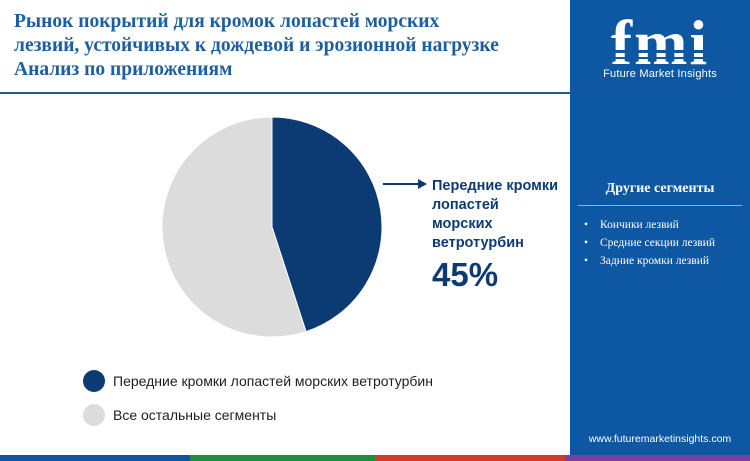  I want to click on segment-item-label: Задние кромки лезвий, so click(655, 261).